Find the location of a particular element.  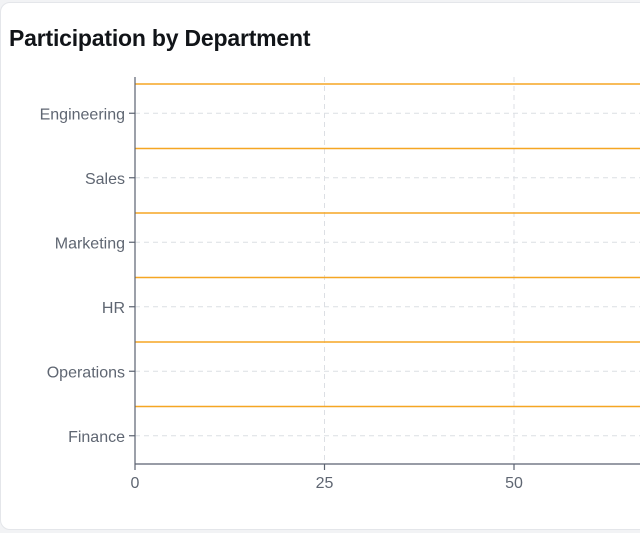

y-tick-label-2: Sales is located at coordinates (105, 179).